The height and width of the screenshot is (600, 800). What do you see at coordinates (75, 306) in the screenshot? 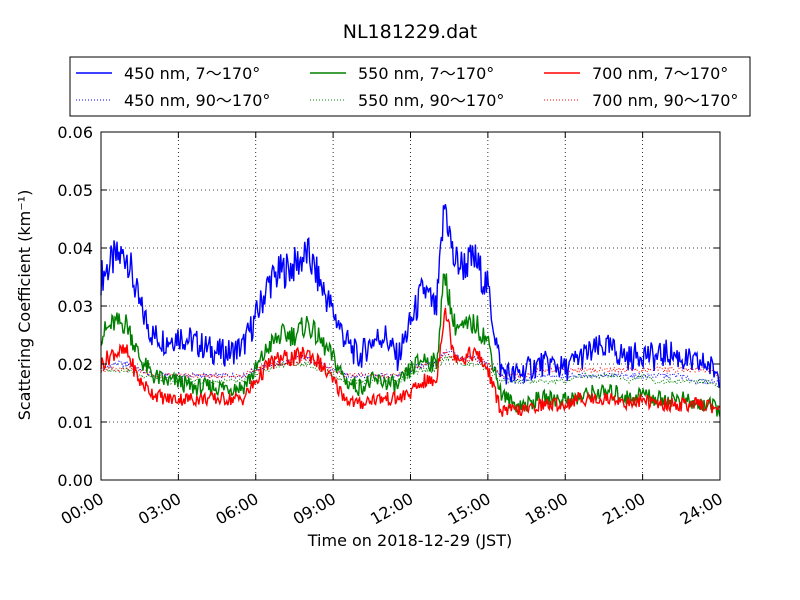
I see `y-tick-label: 0.03` at bounding box center [75, 306].